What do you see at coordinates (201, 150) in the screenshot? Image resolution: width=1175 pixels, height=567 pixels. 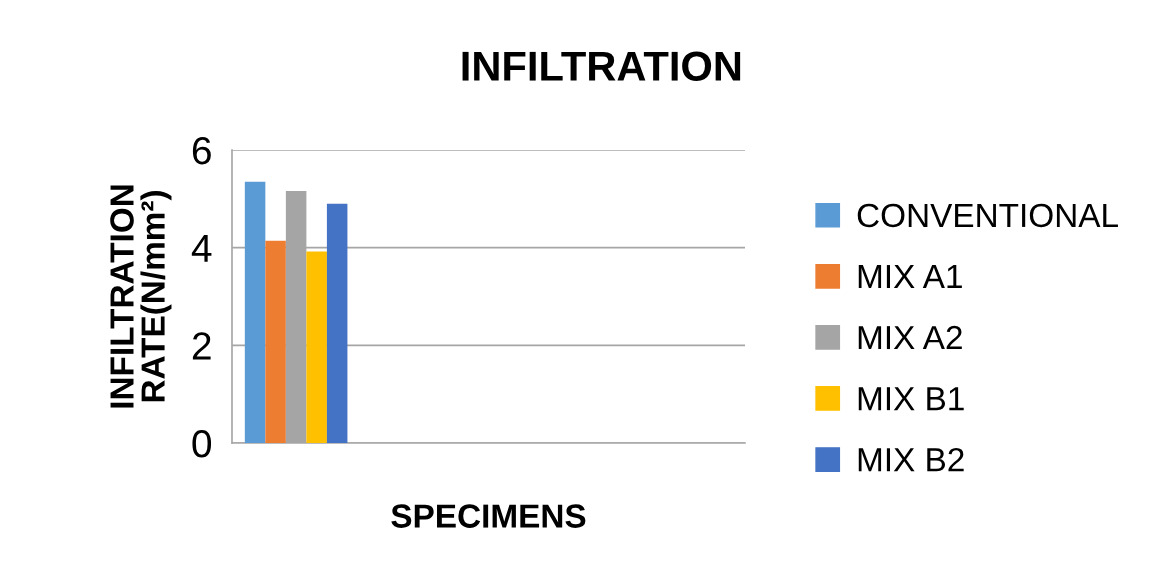 I see `y-tick-label: 6` at bounding box center [201, 150].